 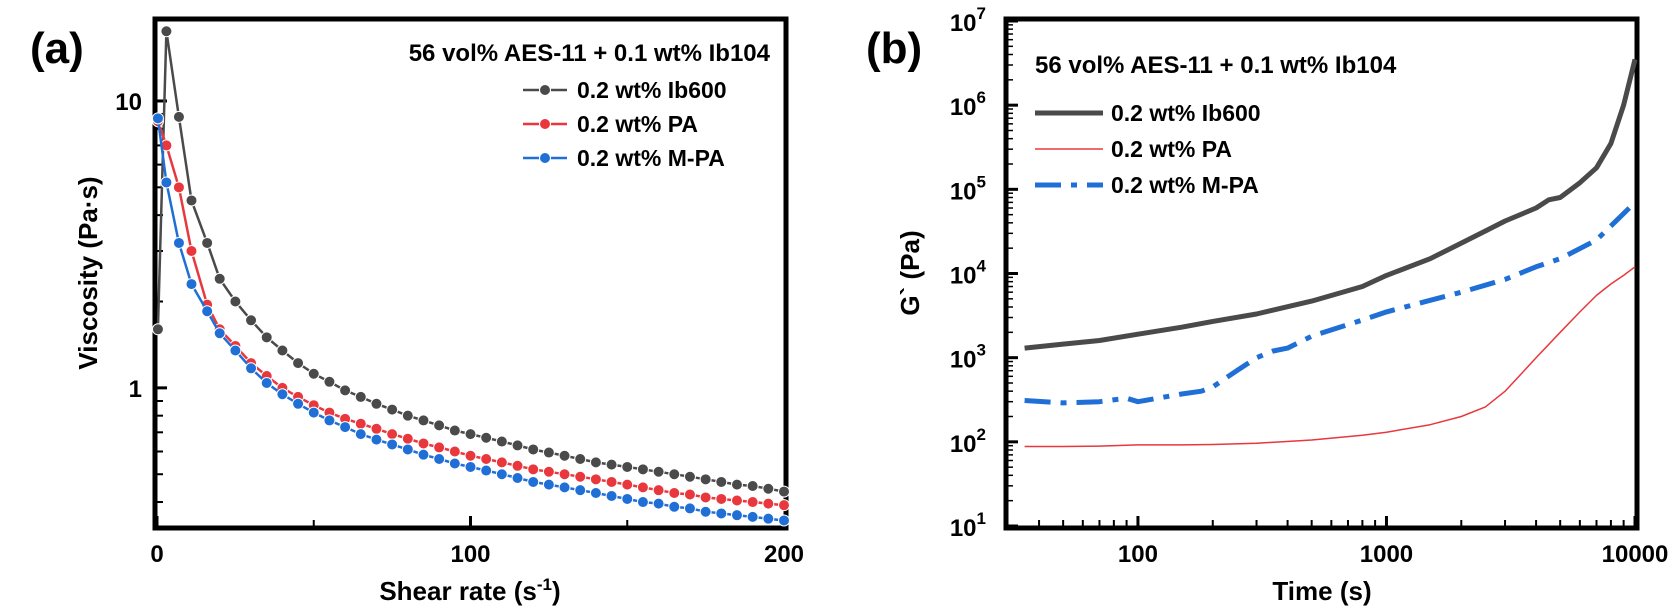 I want to click on panel-b-y-tick-label: 10⁶, so click(x=968, y=104).